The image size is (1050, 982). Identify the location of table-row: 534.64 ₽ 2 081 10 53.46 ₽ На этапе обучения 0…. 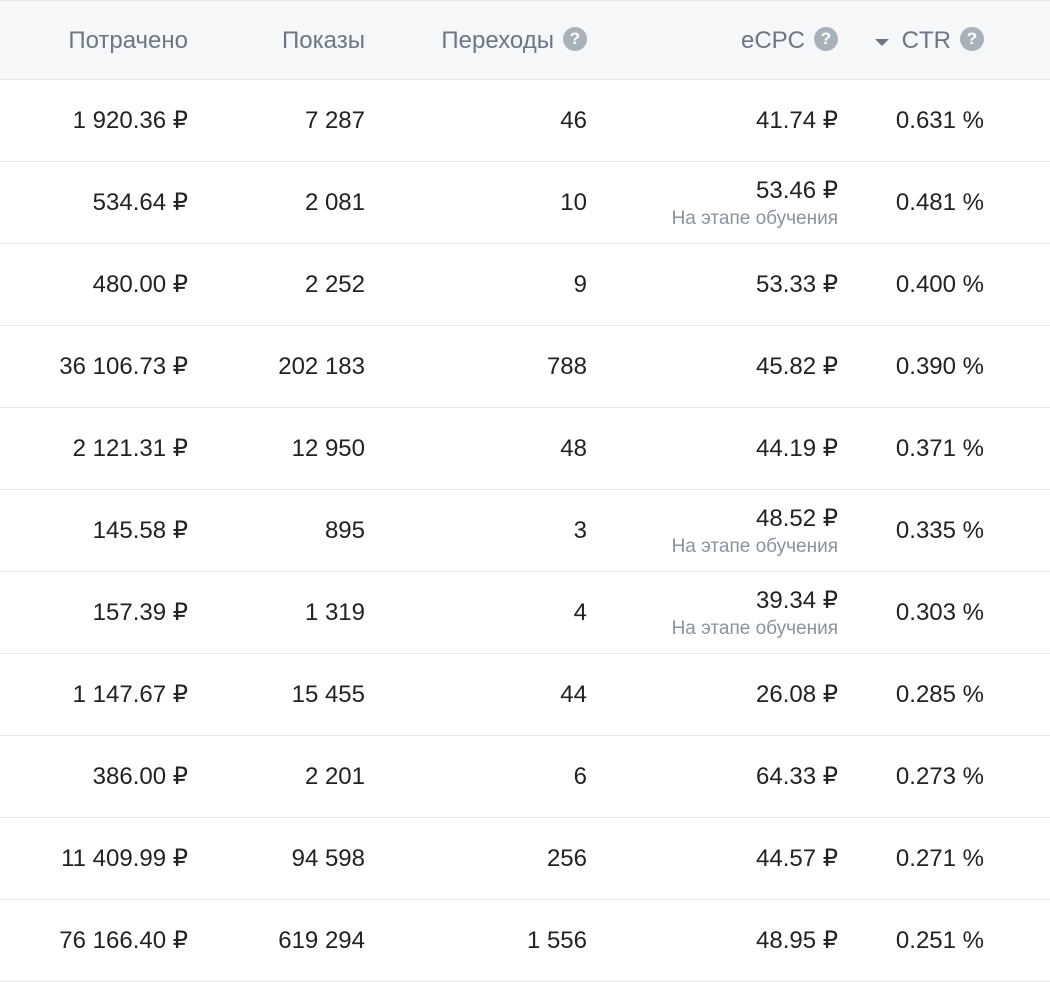
(525, 203).